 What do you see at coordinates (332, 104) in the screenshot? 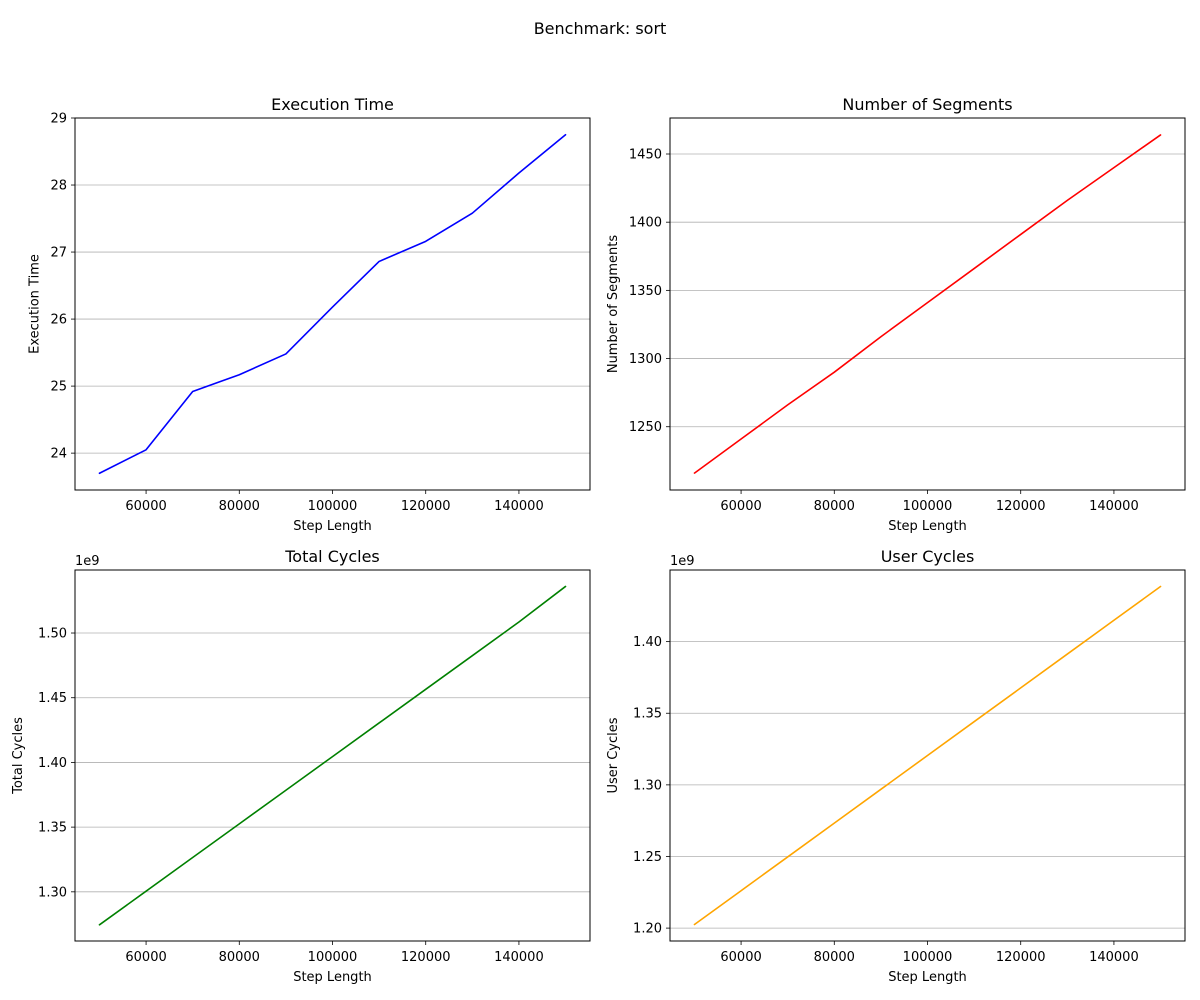
I see `execution-time-title: Execution Time` at bounding box center [332, 104].